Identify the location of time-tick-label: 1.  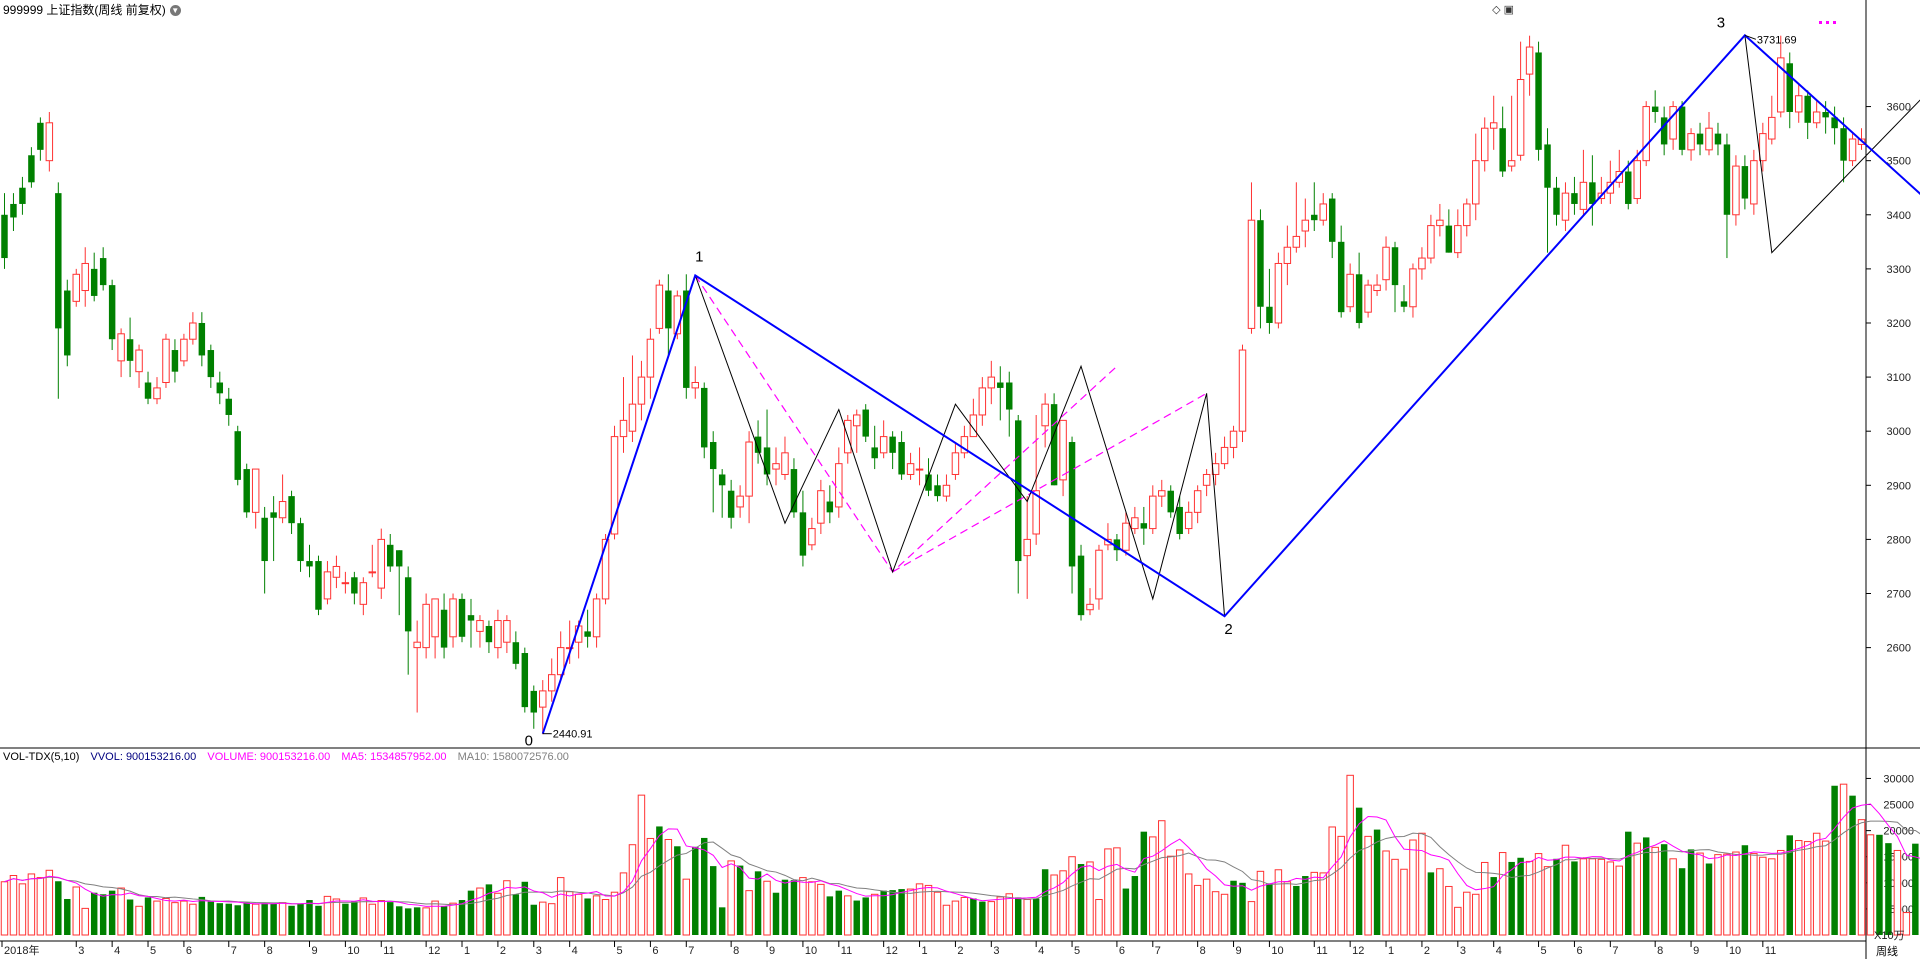
(467, 951).